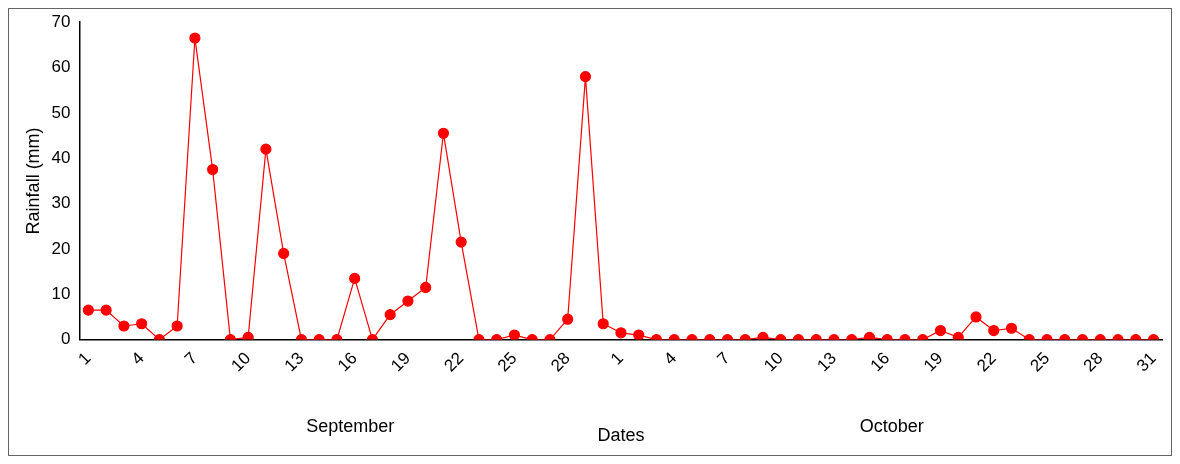  I want to click on text: October, so click(891, 425).